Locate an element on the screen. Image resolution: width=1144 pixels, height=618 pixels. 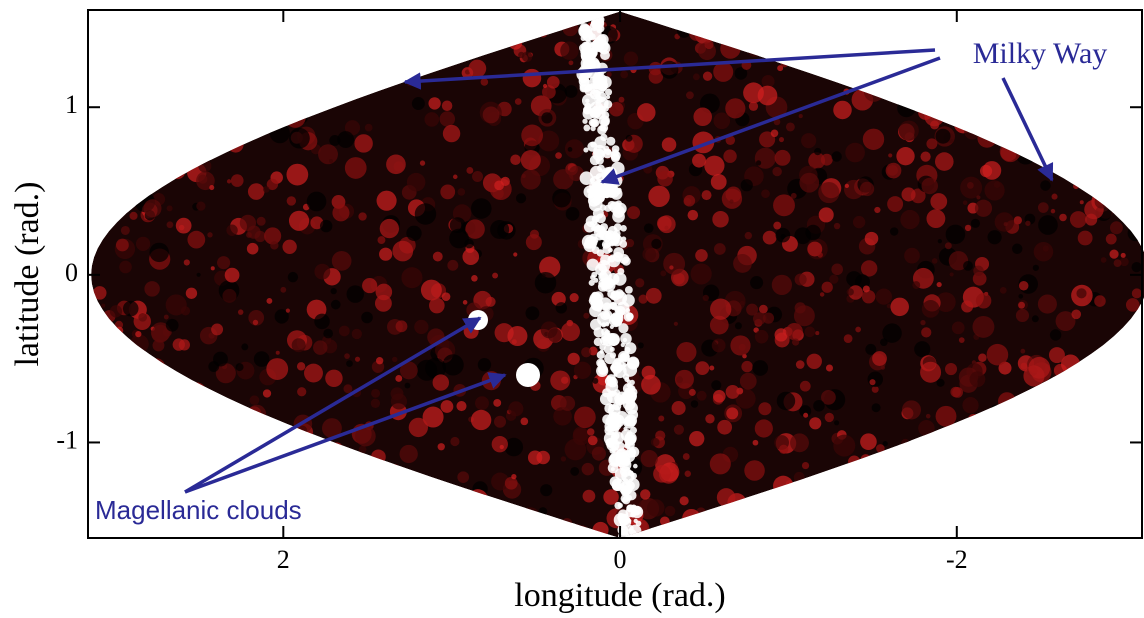
x-axis-title: longitude (rad.) is located at coordinates (620, 595).